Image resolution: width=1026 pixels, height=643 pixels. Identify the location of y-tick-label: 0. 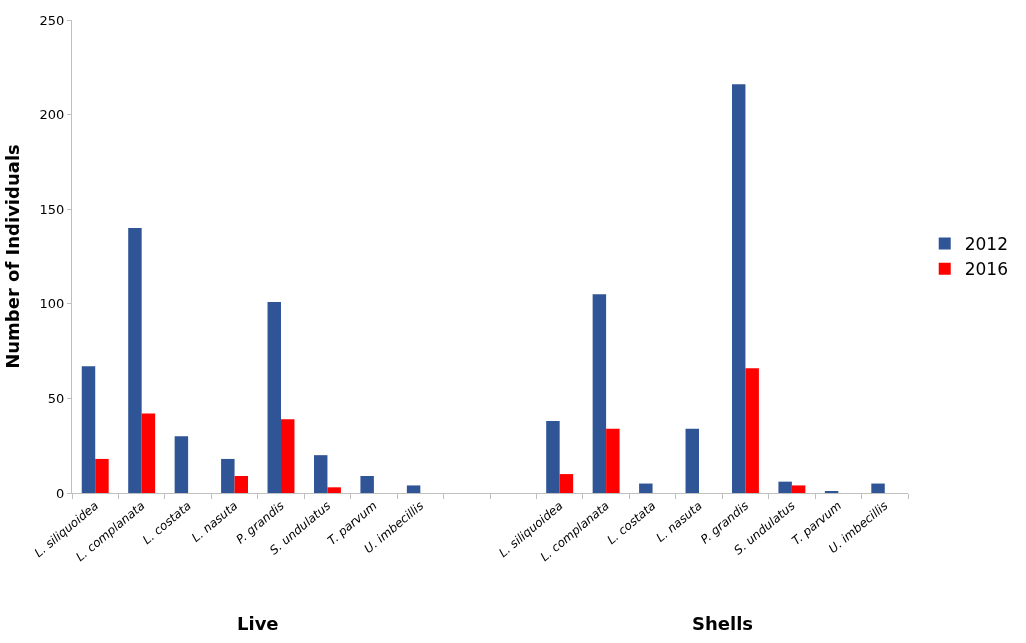
(60, 493).